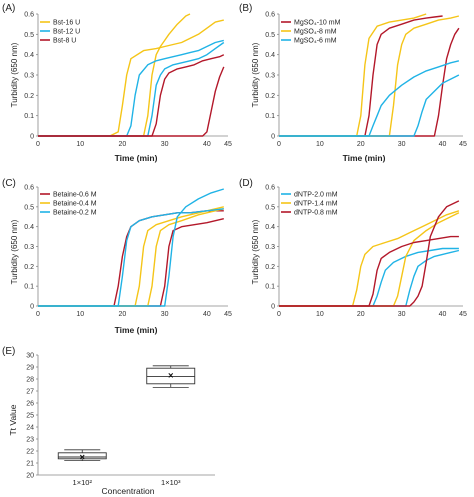 This screenshot has width=474, height=497. What do you see at coordinates (245, 8) in the screenshot?
I see `panel-b-label: (B)` at bounding box center [245, 8].